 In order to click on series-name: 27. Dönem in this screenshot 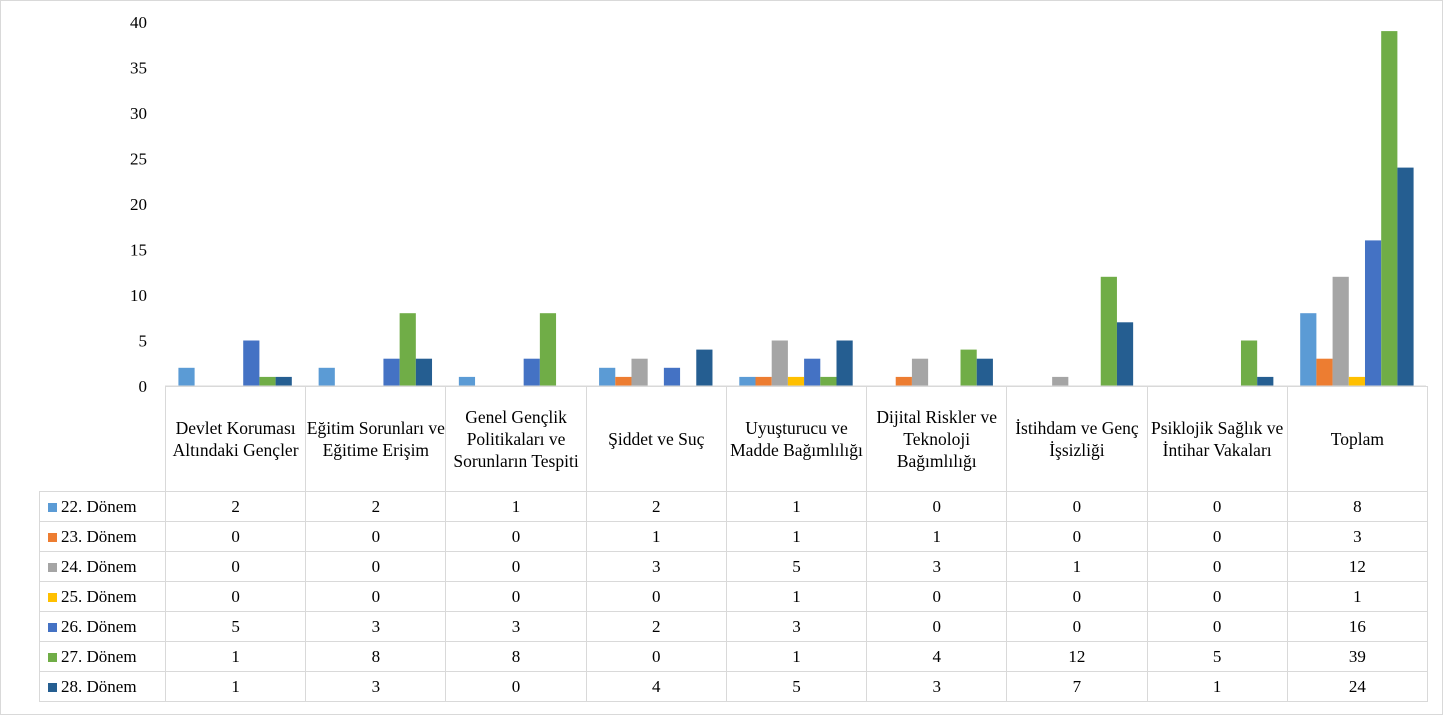, I will do `click(99, 656)`.